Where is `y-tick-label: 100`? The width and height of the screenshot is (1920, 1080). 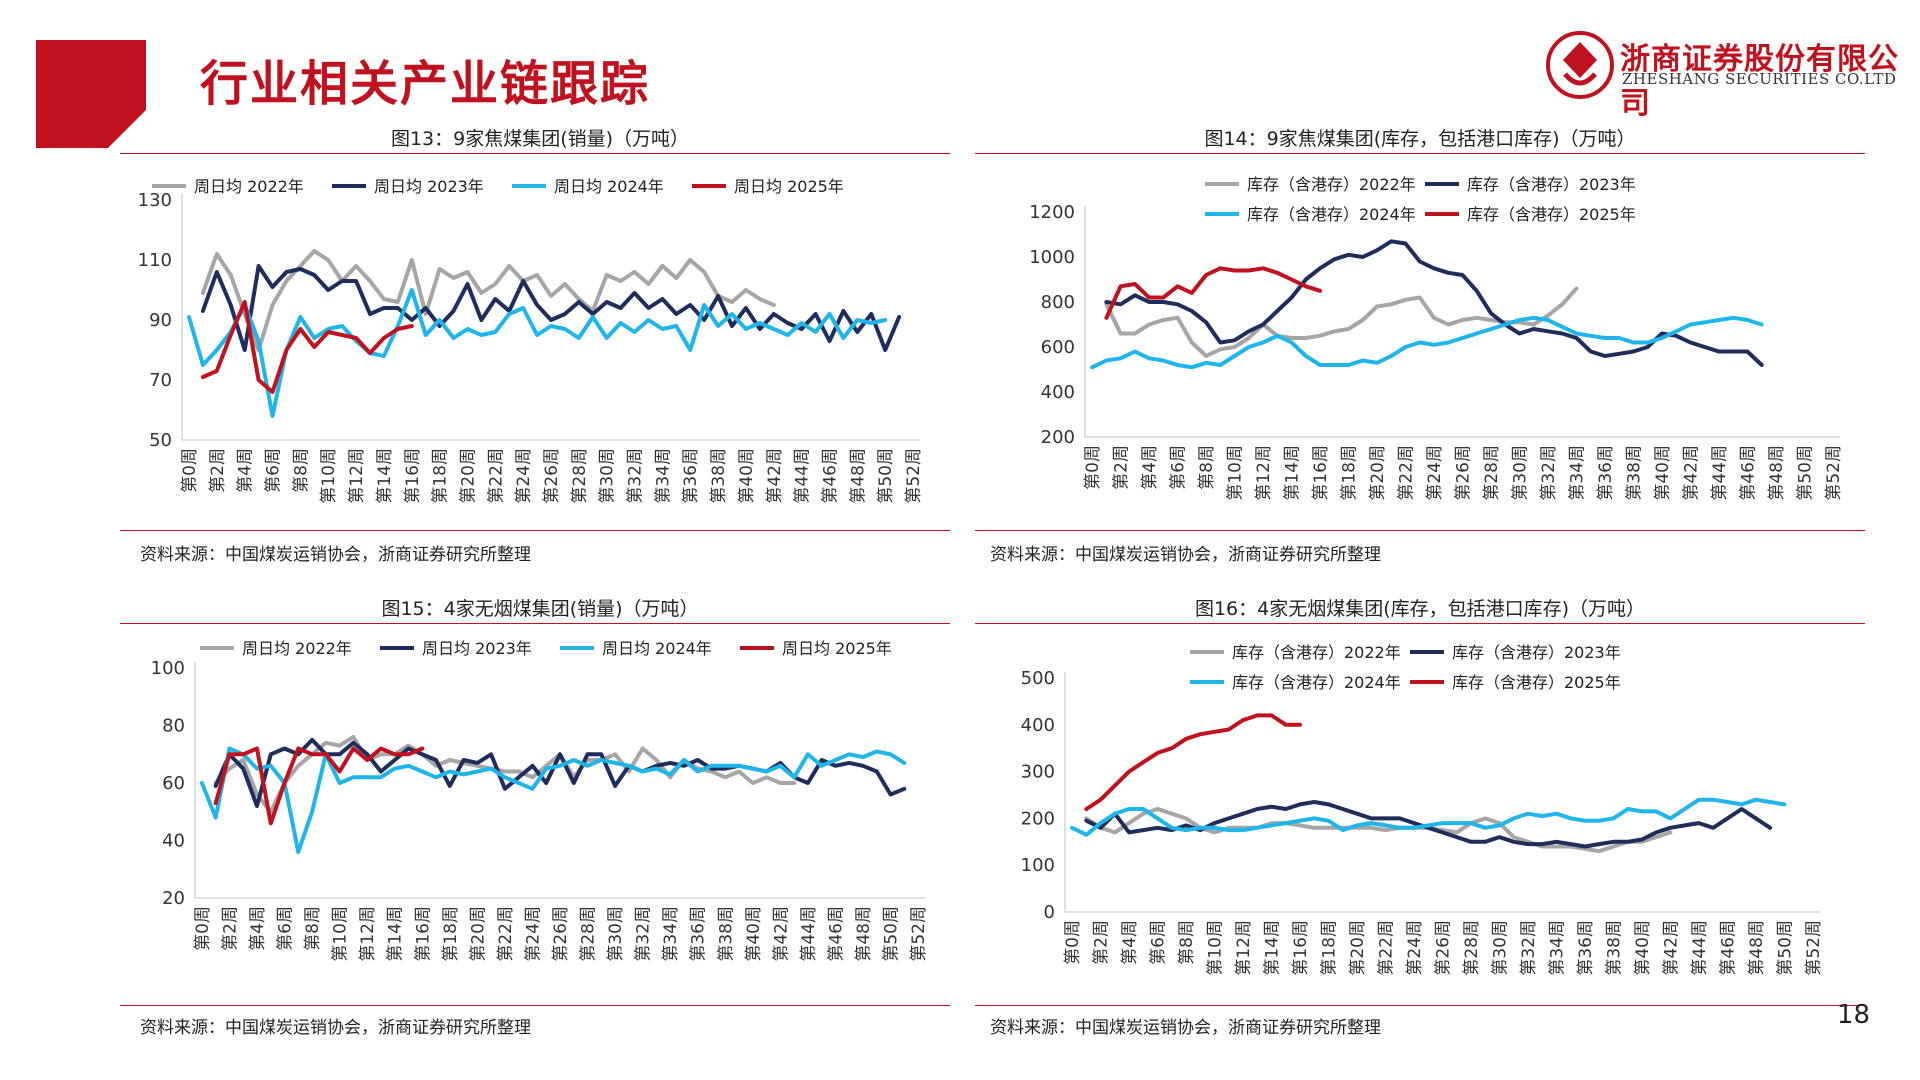
y-tick-label: 100 is located at coordinates (1038, 865).